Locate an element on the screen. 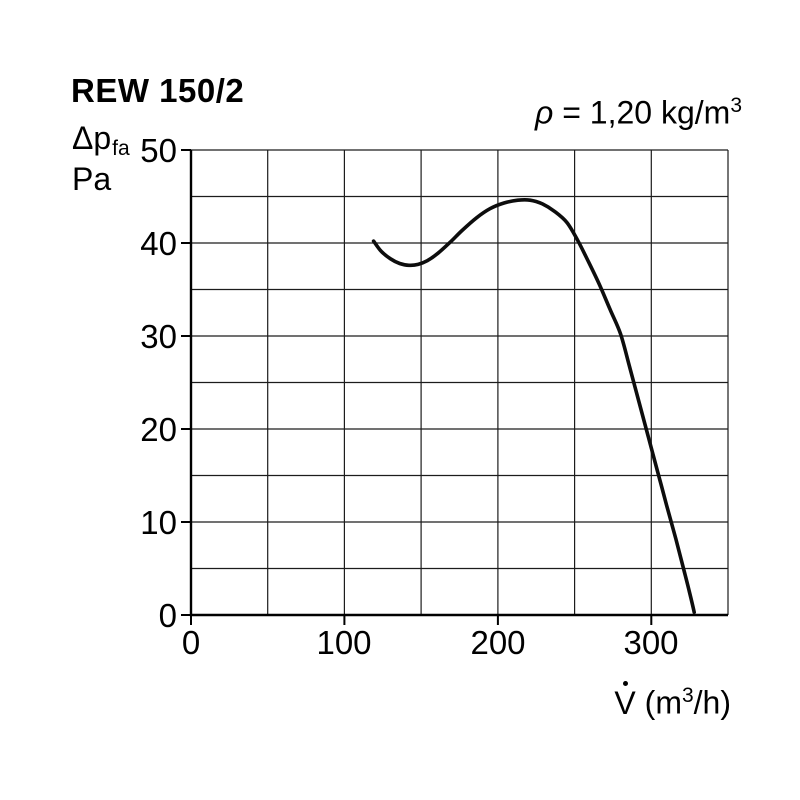  density-exponent: 3 is located at coordinates (736, 105).